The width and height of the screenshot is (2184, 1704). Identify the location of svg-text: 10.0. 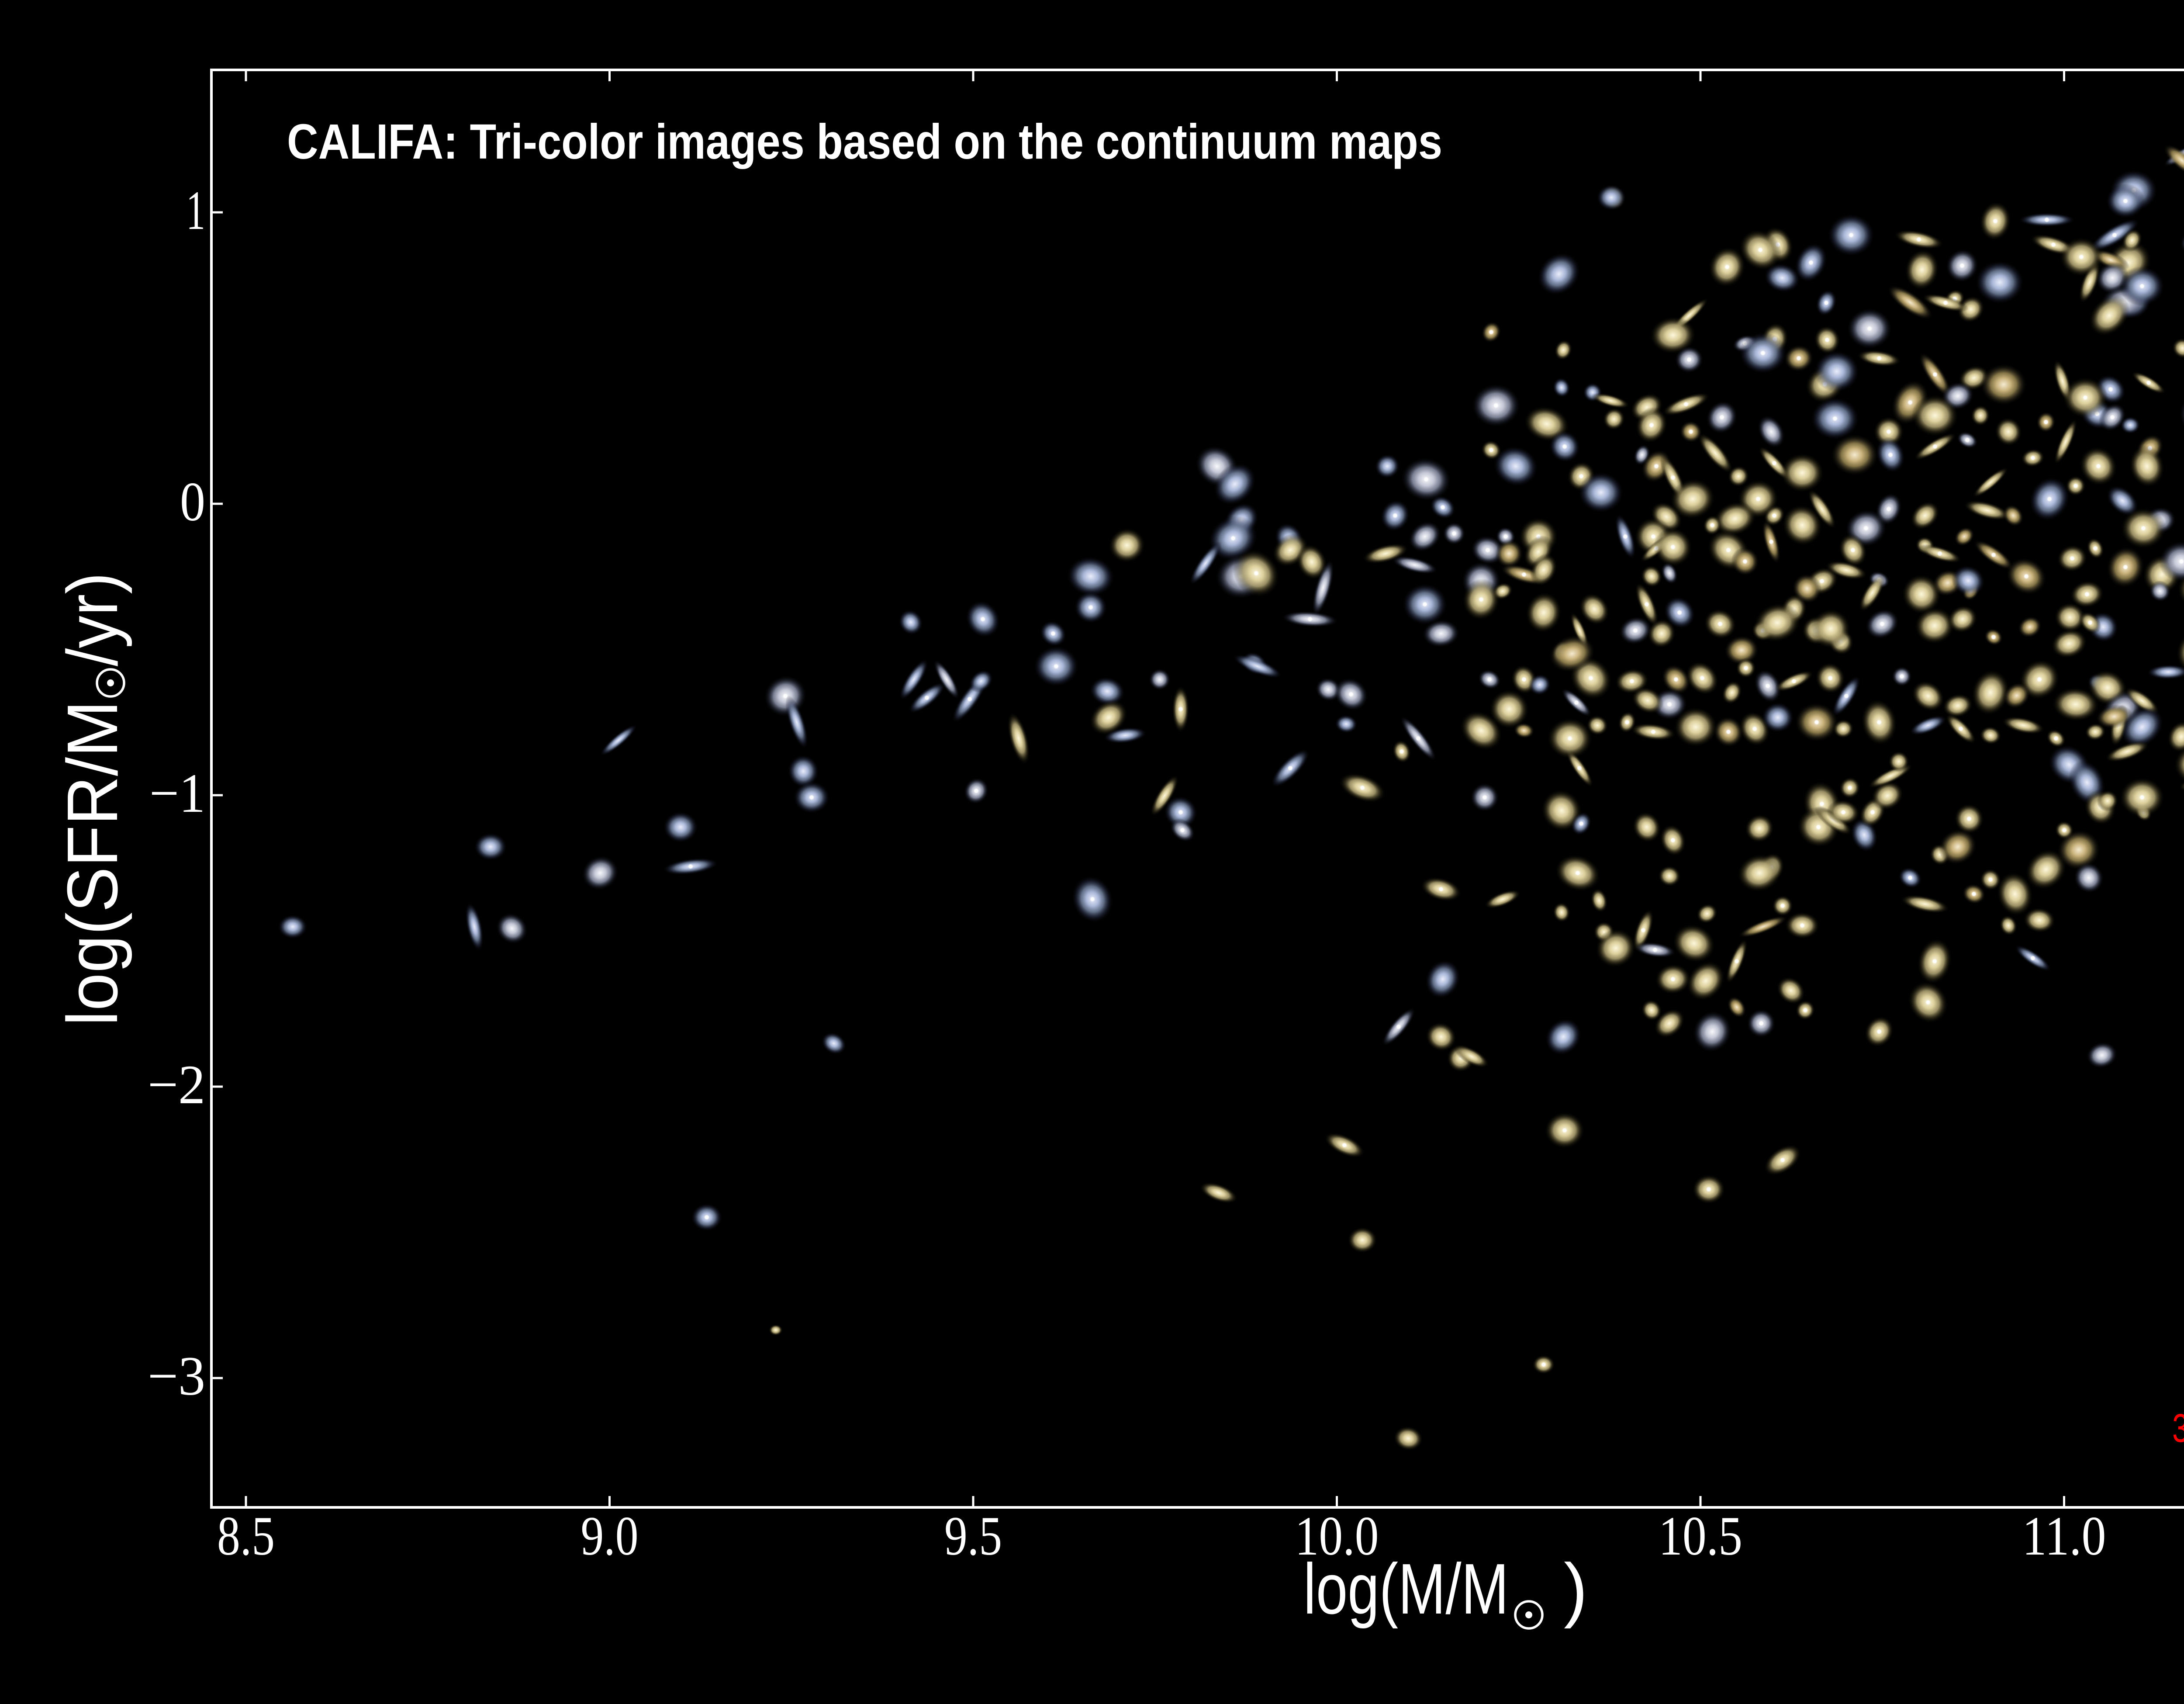
(1337, 1536).